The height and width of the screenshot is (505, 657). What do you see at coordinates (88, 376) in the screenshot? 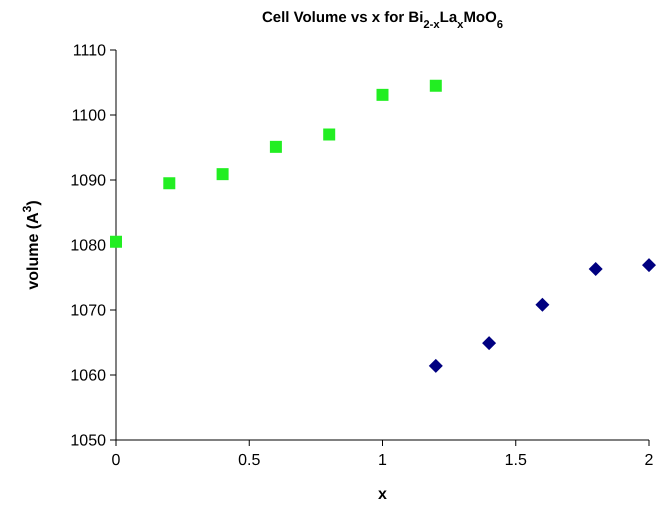
I see `y-tick-label: 1060` at bounding box center [88, 376].